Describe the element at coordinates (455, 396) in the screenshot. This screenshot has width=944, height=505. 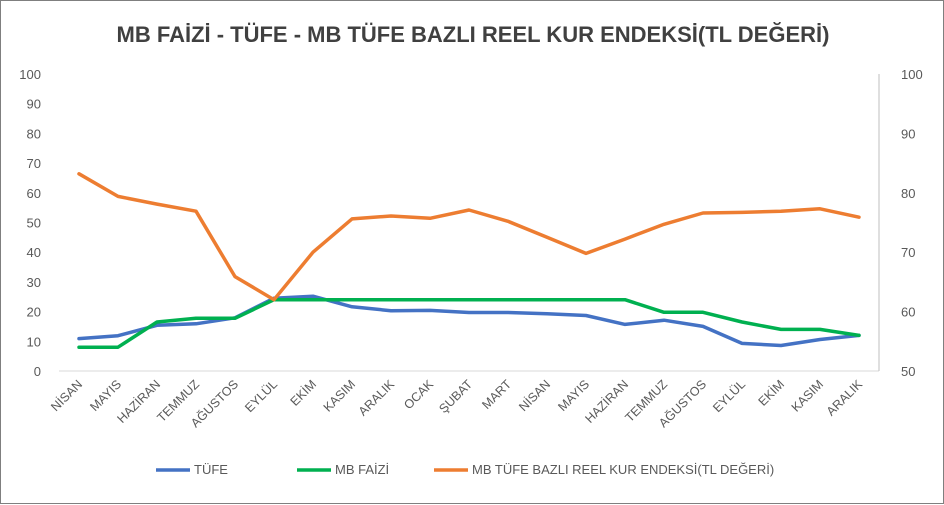
I see `category-label: ŞUBAT` at that location.